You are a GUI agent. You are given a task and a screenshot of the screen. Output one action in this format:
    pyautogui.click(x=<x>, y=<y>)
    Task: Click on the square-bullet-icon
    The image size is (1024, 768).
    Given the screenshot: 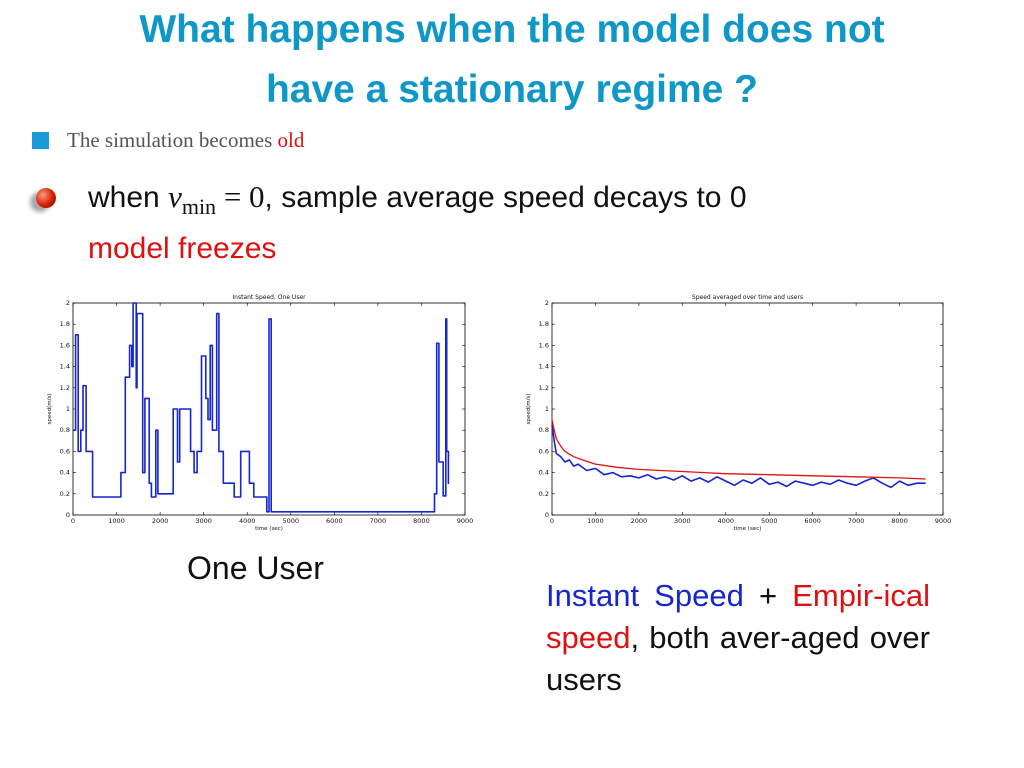 What is the action you would take?
    pyautogui.click(x=40, y=140)
    